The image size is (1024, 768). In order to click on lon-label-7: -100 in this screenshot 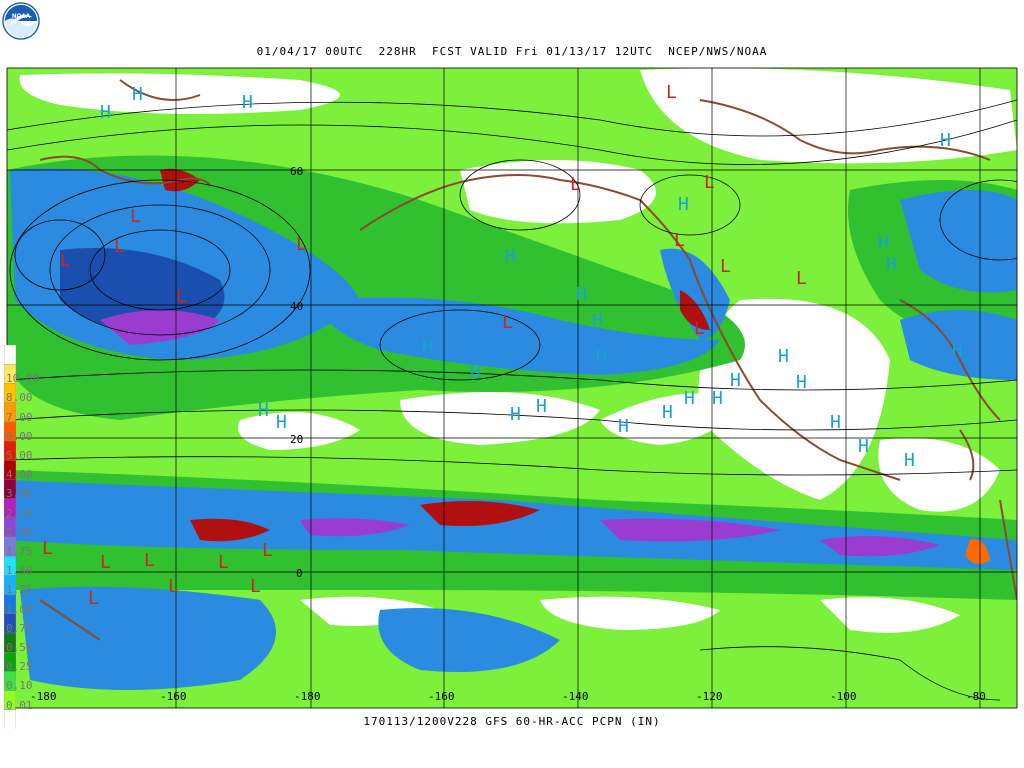, I will do `click(843, 696)`.